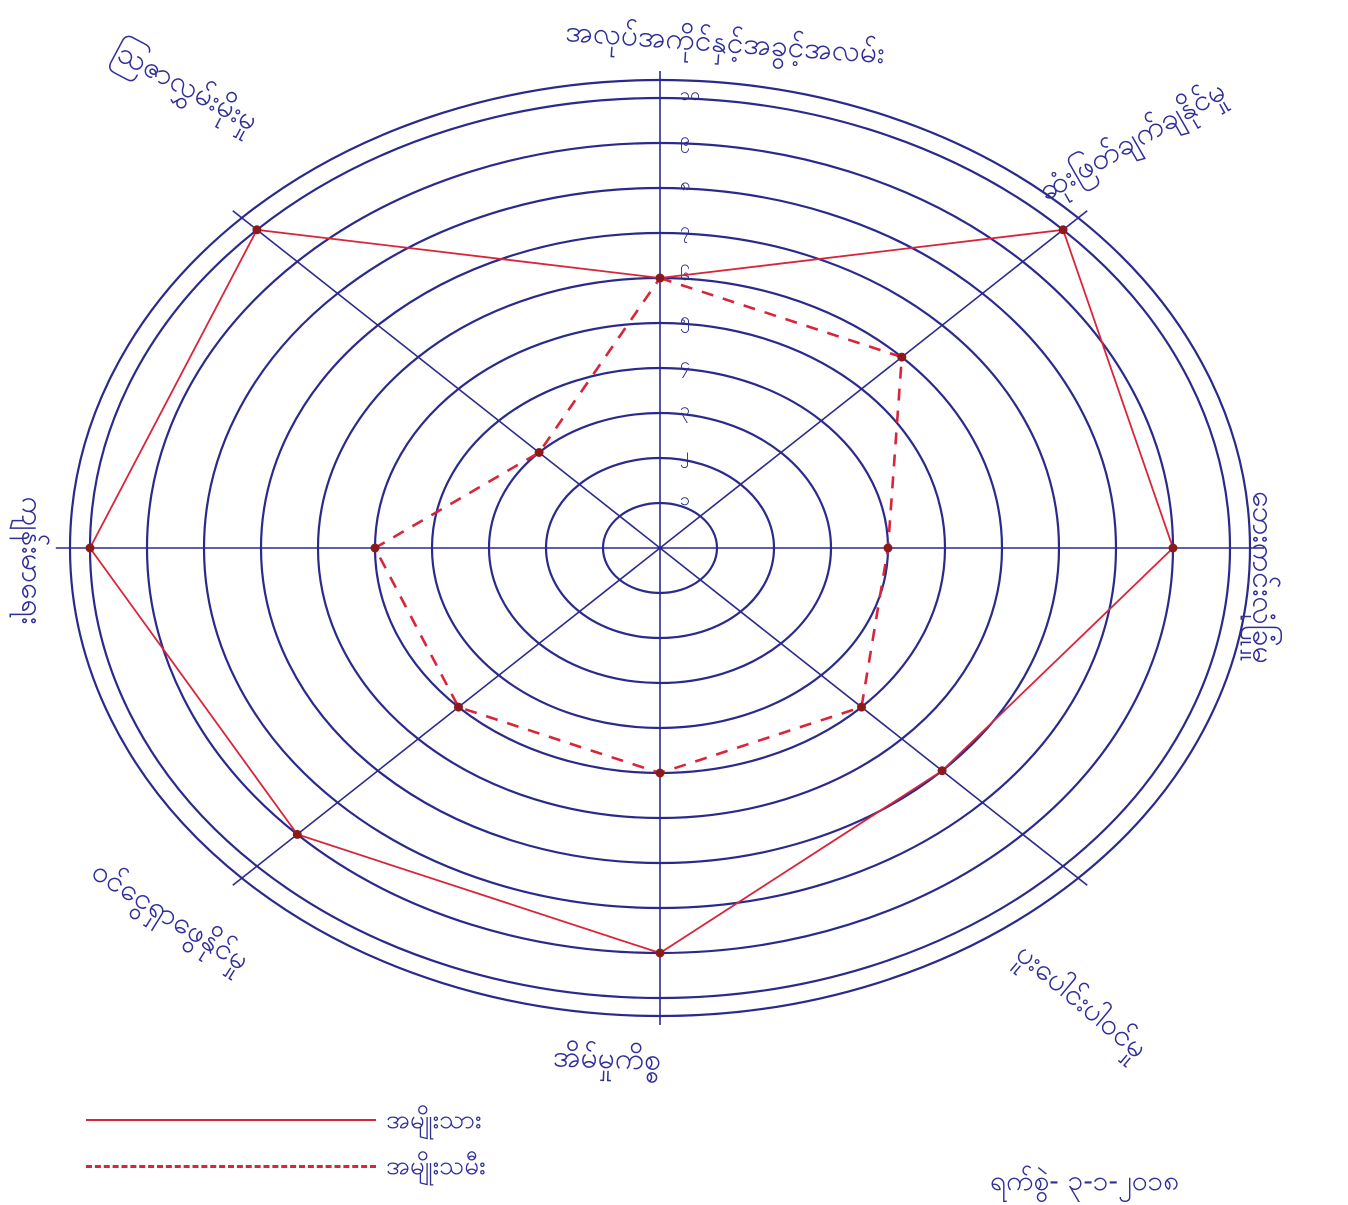 This screenshot has height=1205, width=1348. What do you see at coordinates (685, 366) in the screenshot?
I see `tick-label-4: ၄` at bounding box center [685, 366].